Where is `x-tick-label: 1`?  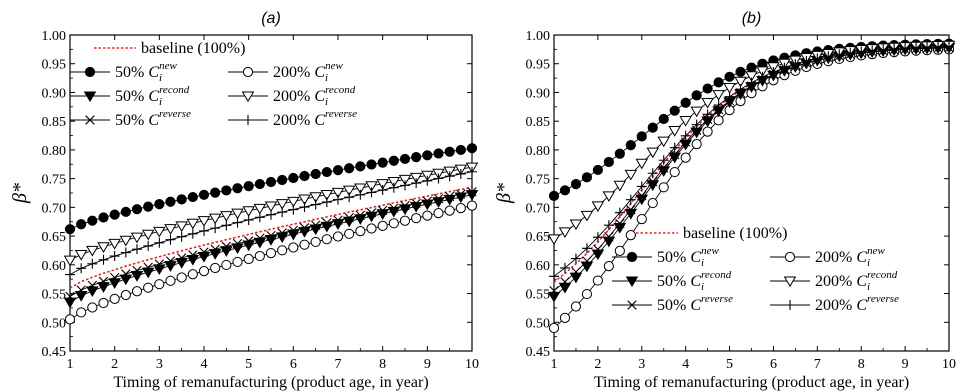 x-tick-label: 1 is located at coordinates (70, 364).